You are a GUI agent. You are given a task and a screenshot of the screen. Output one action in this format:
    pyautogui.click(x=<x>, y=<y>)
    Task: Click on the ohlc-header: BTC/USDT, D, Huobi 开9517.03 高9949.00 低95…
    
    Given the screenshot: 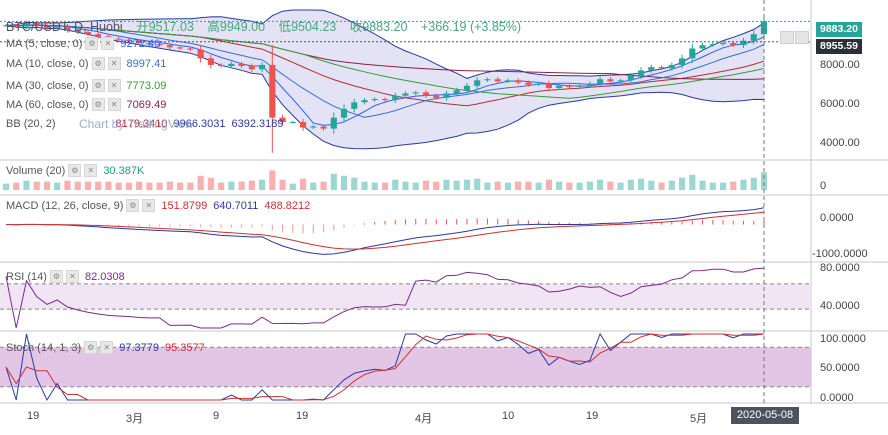 What is the action you would take?
    pyautogui.click(x=268, y=25)
    